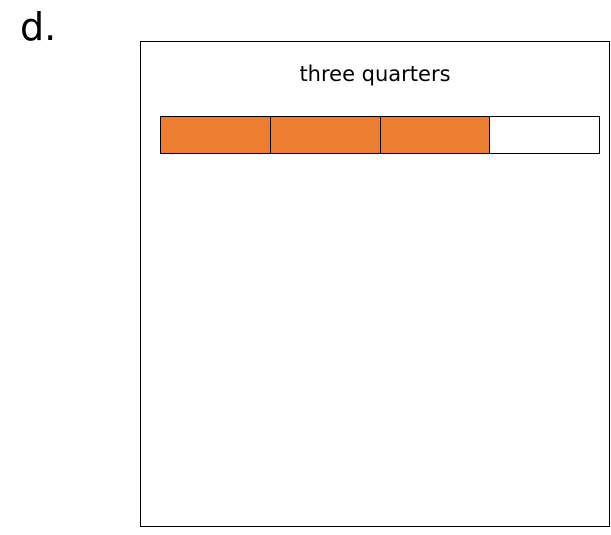 This screenshot has width=611, height=535. Describe the element at coordinates (544, 135) in the screenshot. I see `fraction-segment-empty` at that location.